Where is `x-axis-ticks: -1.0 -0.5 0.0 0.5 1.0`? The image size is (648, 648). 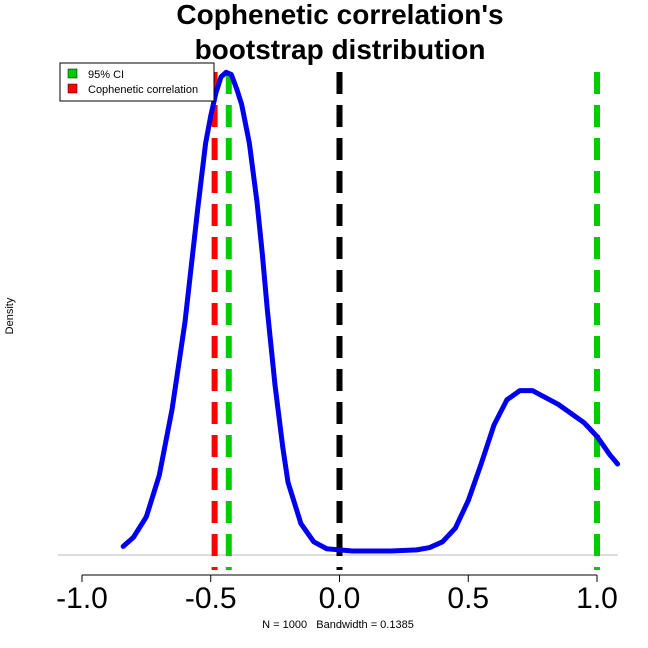 x-axis-ticks: -1.0 -0.5 0.0 0.5 1.0 is located at coordinates (337, 595).